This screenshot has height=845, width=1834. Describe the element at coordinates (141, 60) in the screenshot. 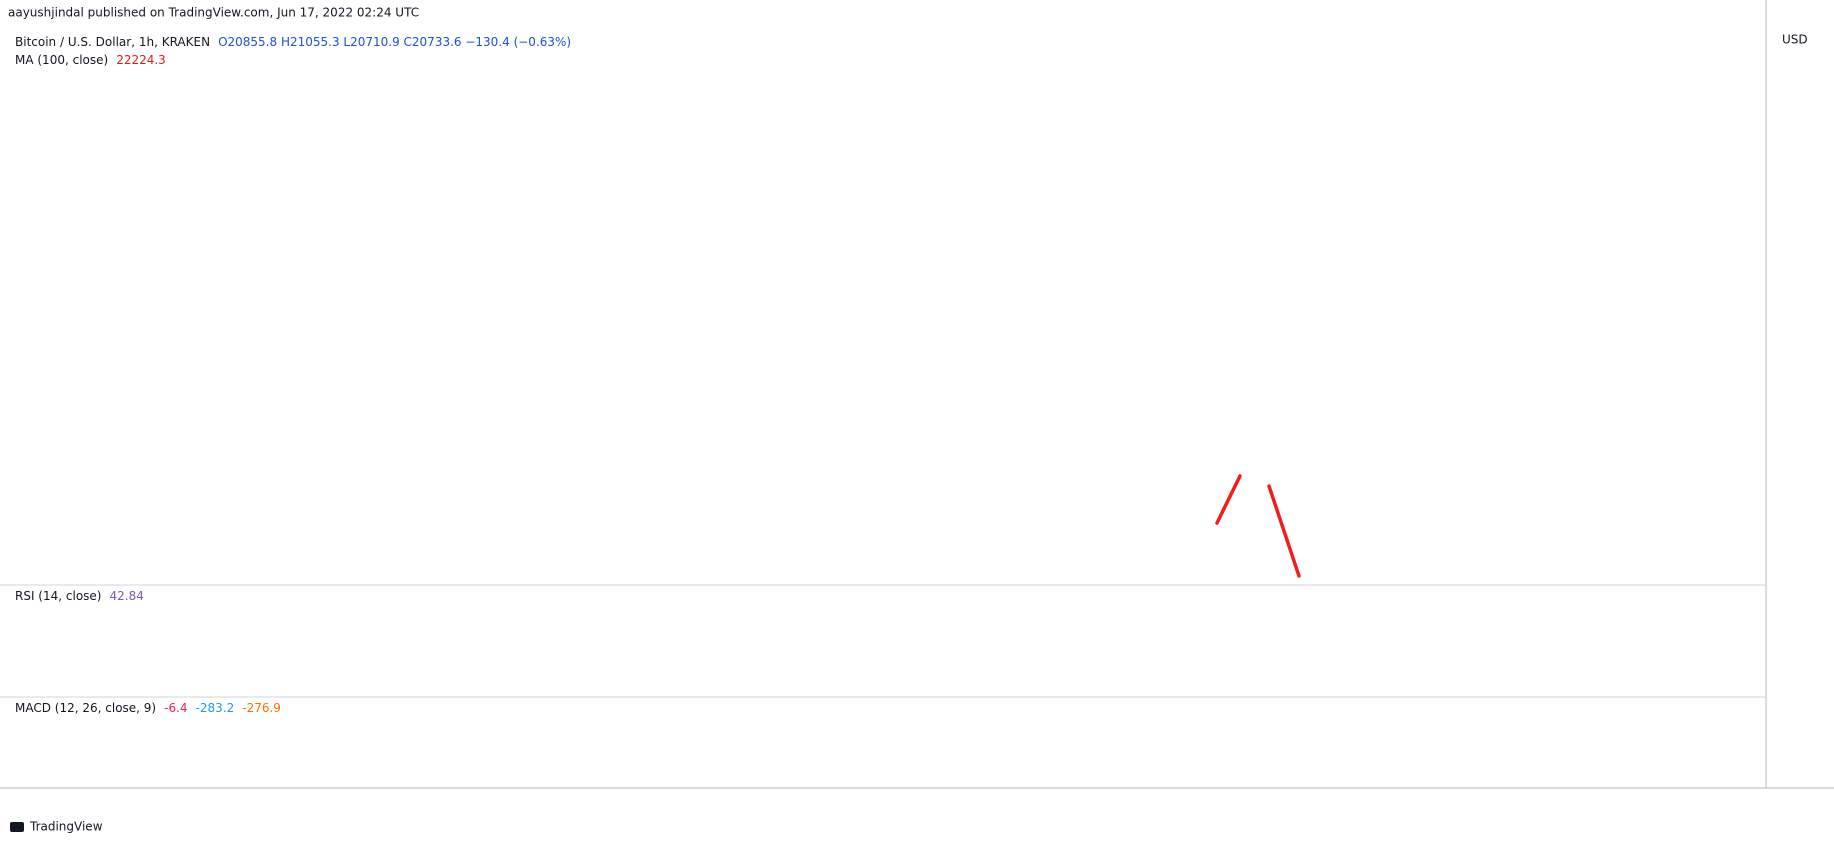

I see `ma-value: 22224.3` at that location.